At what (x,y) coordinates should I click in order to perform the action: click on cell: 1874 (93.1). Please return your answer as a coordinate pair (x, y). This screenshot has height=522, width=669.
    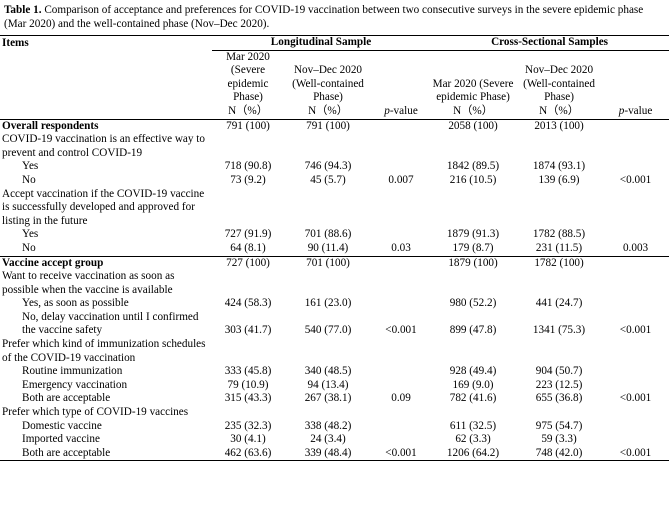
    Looking at the image, I should click on (559, 166).